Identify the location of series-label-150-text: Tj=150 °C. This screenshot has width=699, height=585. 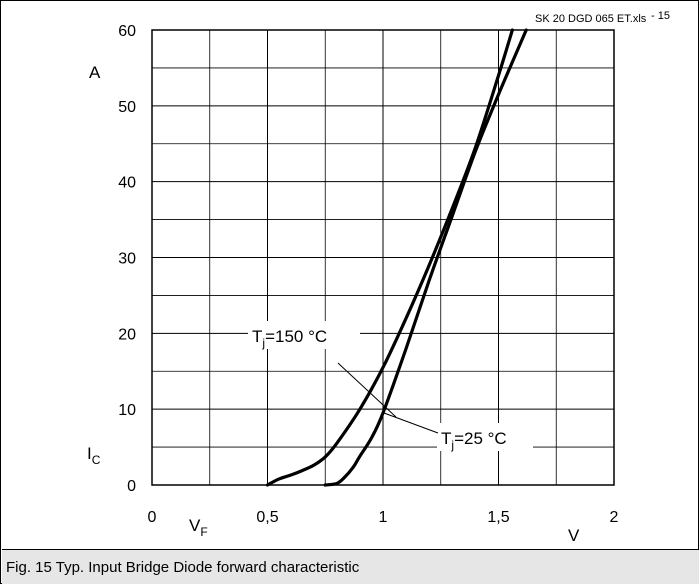
(289, 338).